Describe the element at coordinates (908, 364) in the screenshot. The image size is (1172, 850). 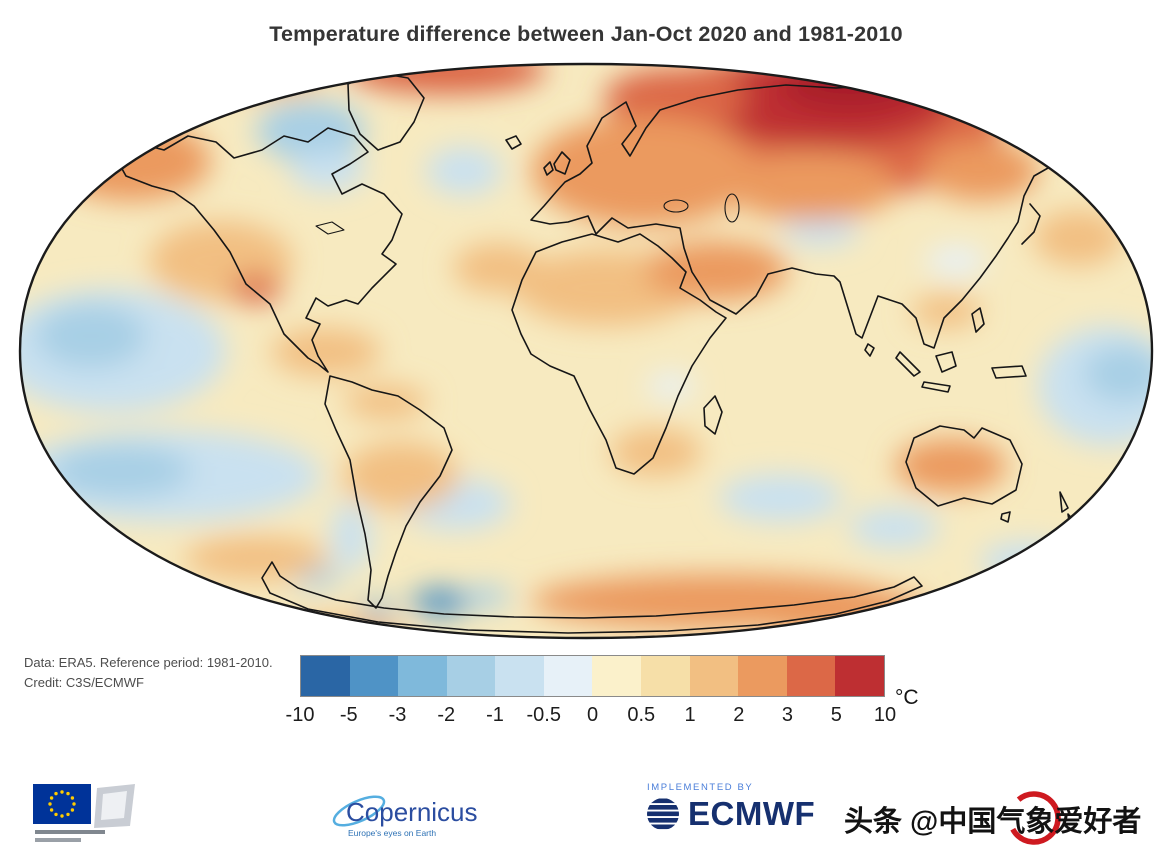
I see `coast-sumatra` at that location.